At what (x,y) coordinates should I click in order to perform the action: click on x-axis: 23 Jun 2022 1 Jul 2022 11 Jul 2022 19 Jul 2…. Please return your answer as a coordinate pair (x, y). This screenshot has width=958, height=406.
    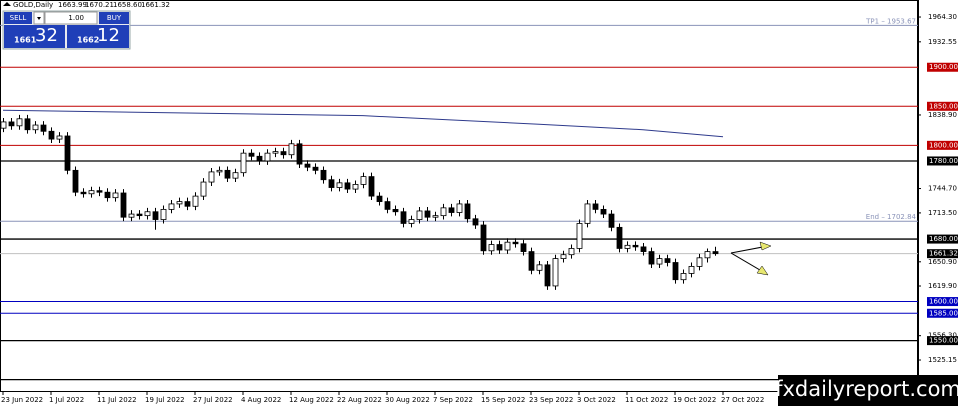
    Looking at the image, I should click on (382, 398).